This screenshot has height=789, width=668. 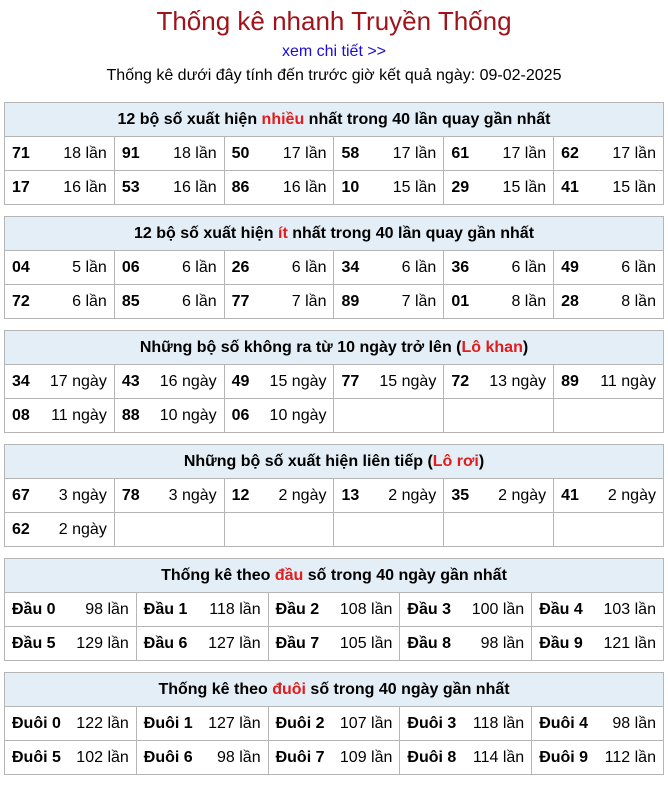 I want to click on stat-cell: Đầu 1 118 lần, so click(x=203, y=609).